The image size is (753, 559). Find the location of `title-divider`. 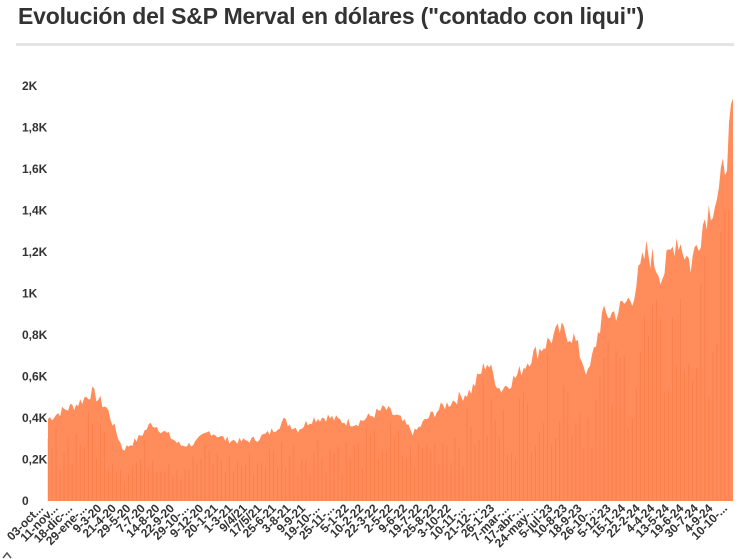

title-divider is located at coordinates (375, 44).